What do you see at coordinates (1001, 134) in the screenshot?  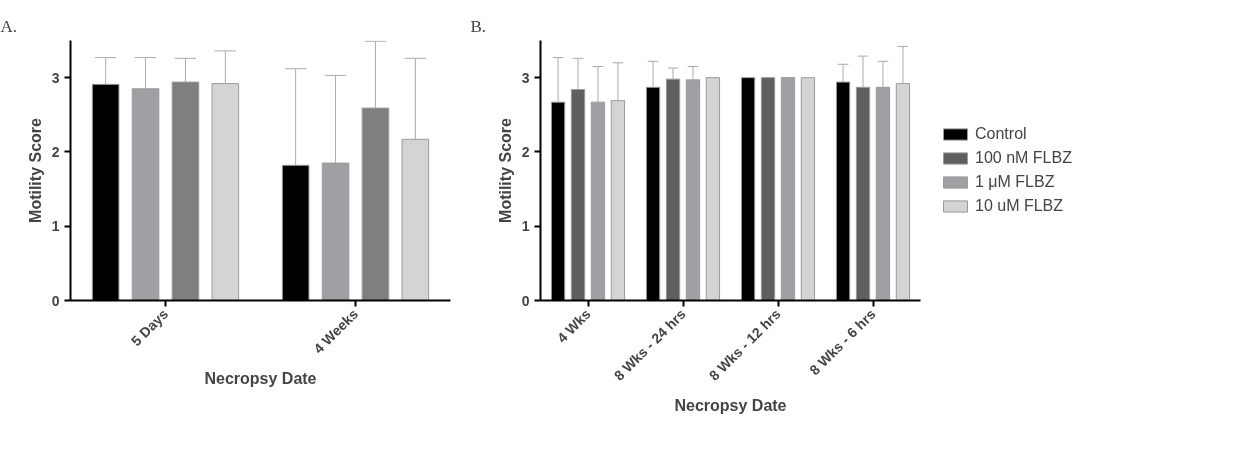 I see `legend-label: Control` at bounding box center [1001, 134].